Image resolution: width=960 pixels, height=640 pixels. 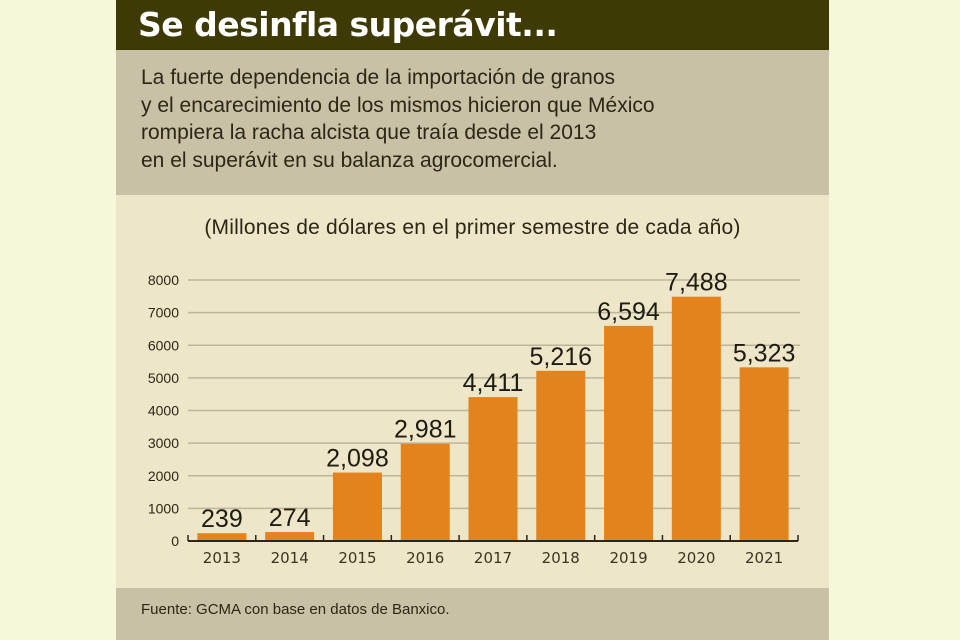 What do you see at coordinates (493, 558) in the screenshot?
I see `x-tick-label: 2017` at bounding box center [493, 558].